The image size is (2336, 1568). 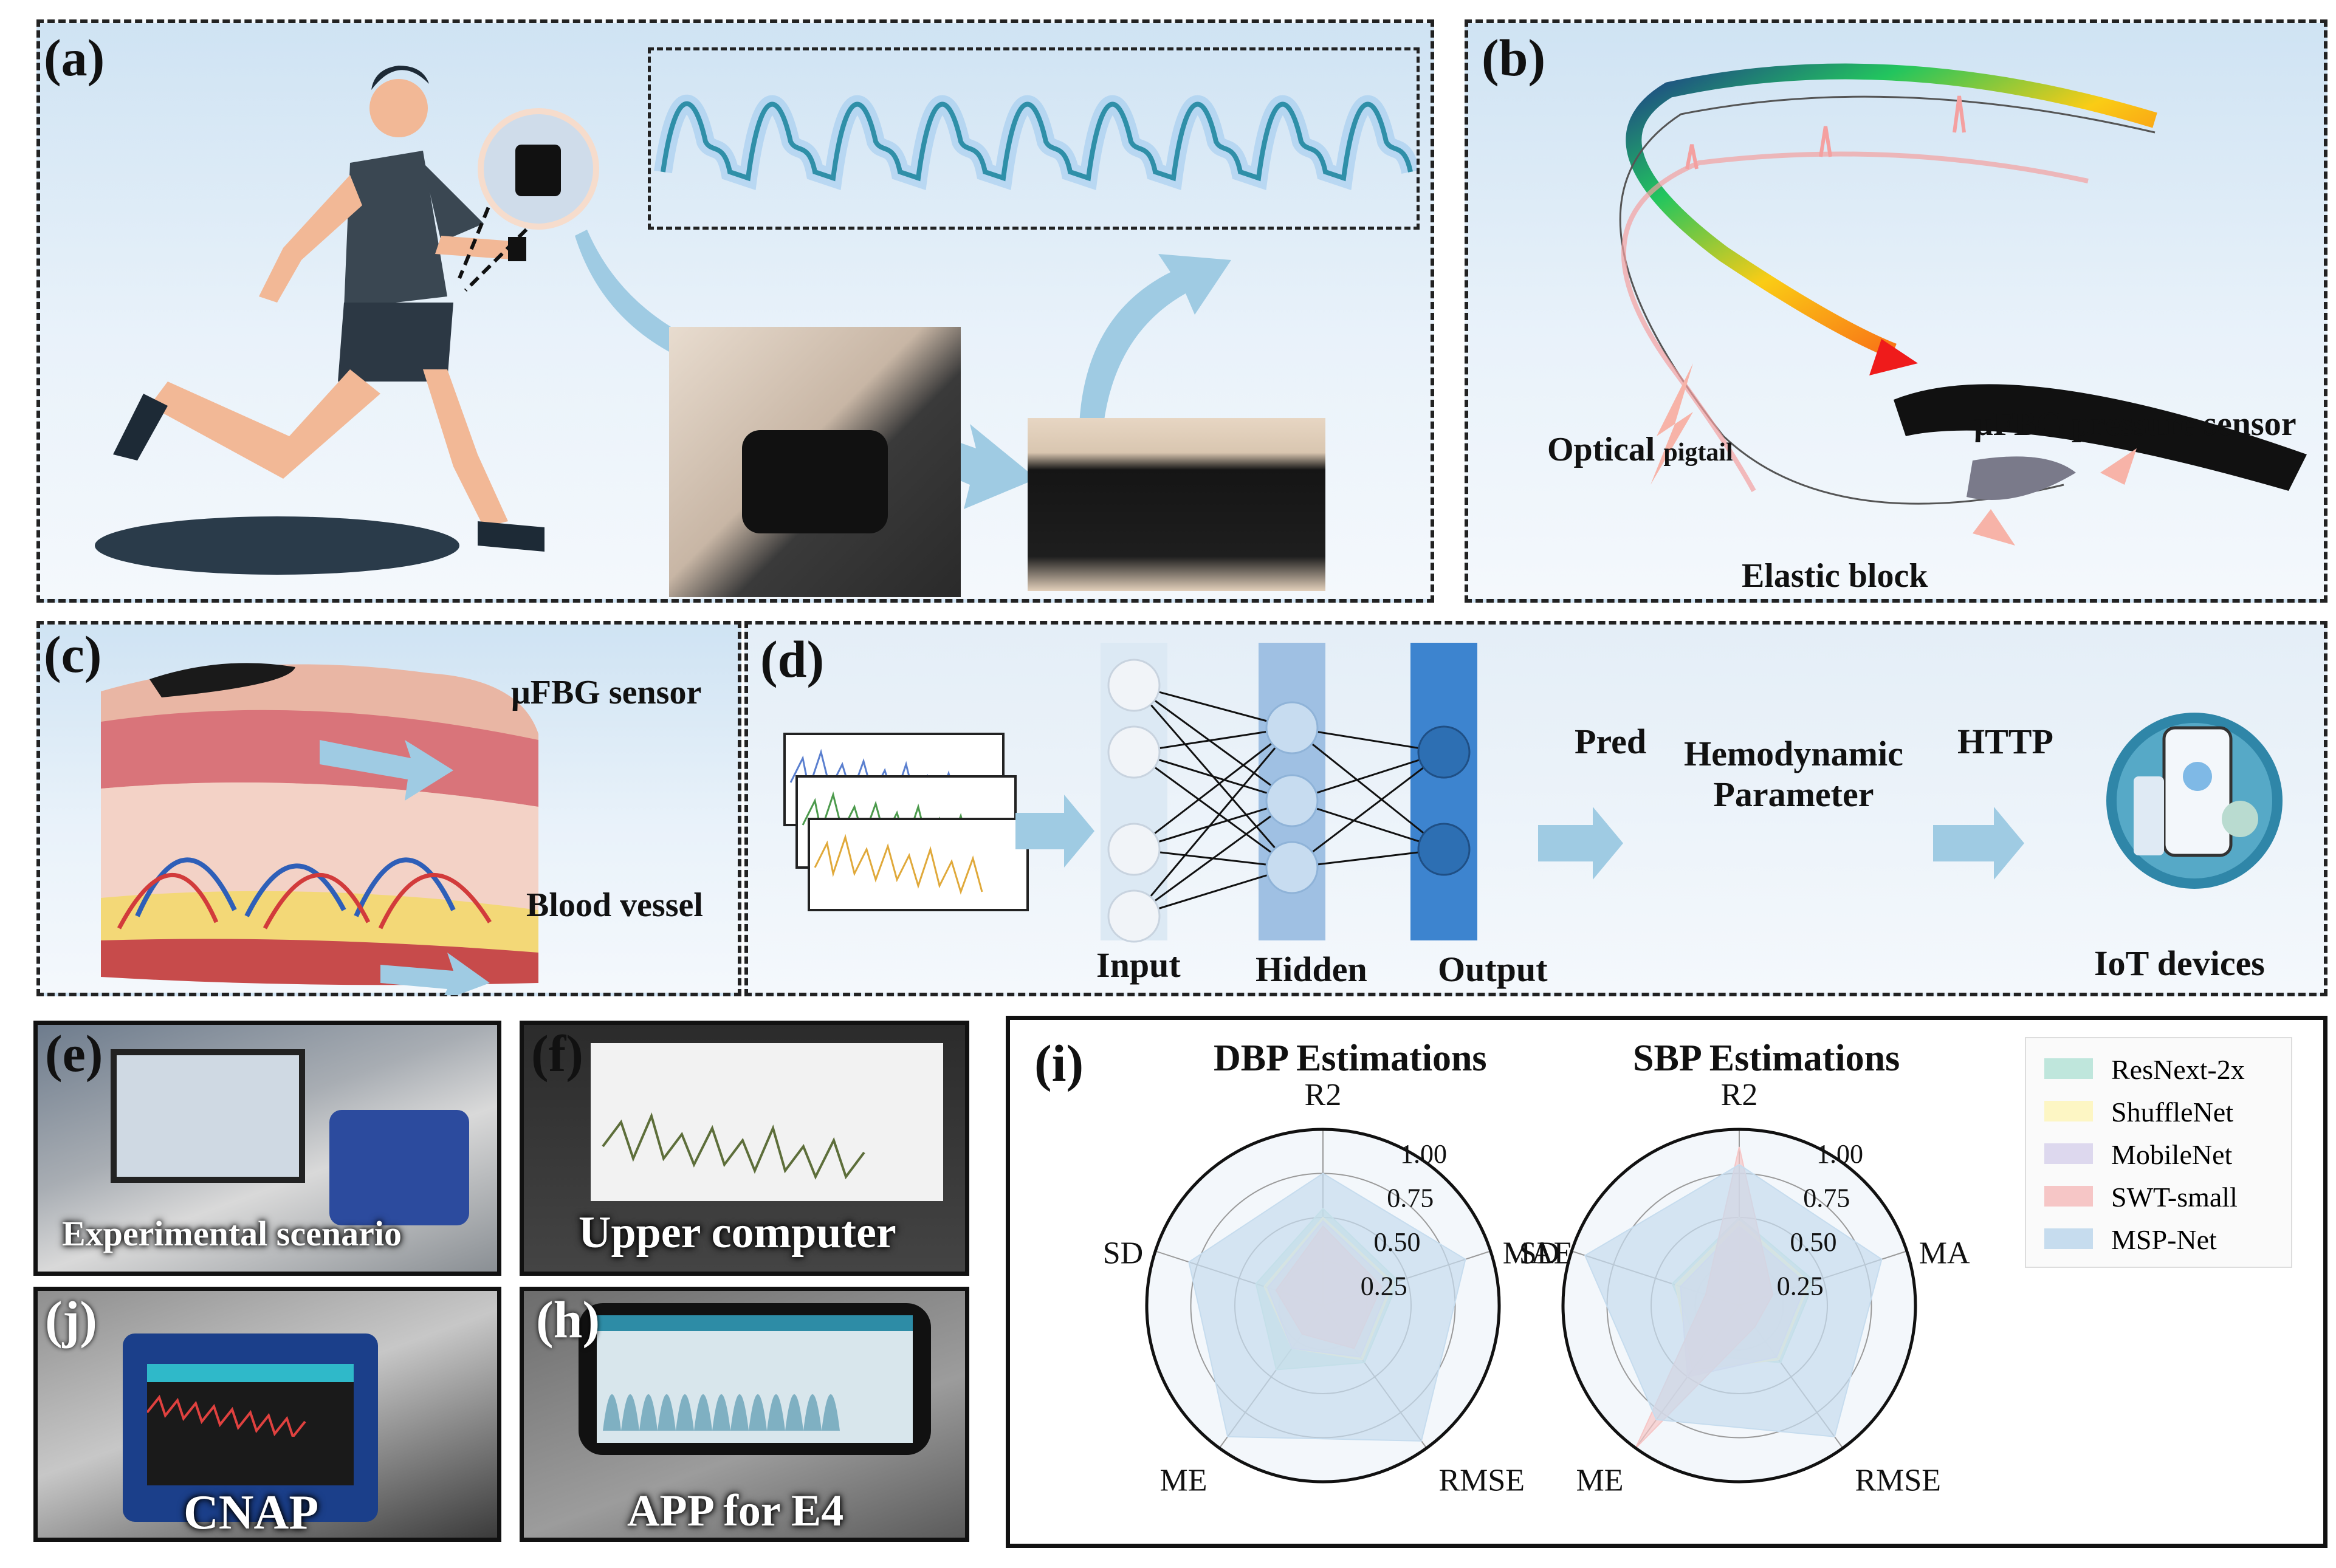 What do you see at coordinates (71, 1319) in the screenshot?
I see `panel-j-label: (j)` at bounding box center [71, 1319].